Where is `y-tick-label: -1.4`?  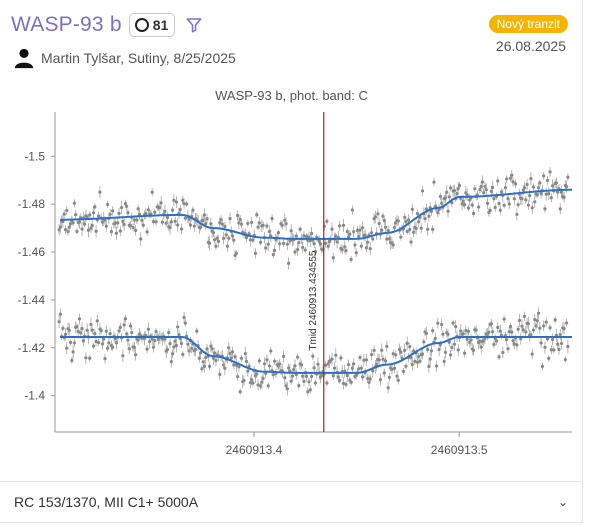 y-tick-label: -1.4 is located at coordinates (34, 396).